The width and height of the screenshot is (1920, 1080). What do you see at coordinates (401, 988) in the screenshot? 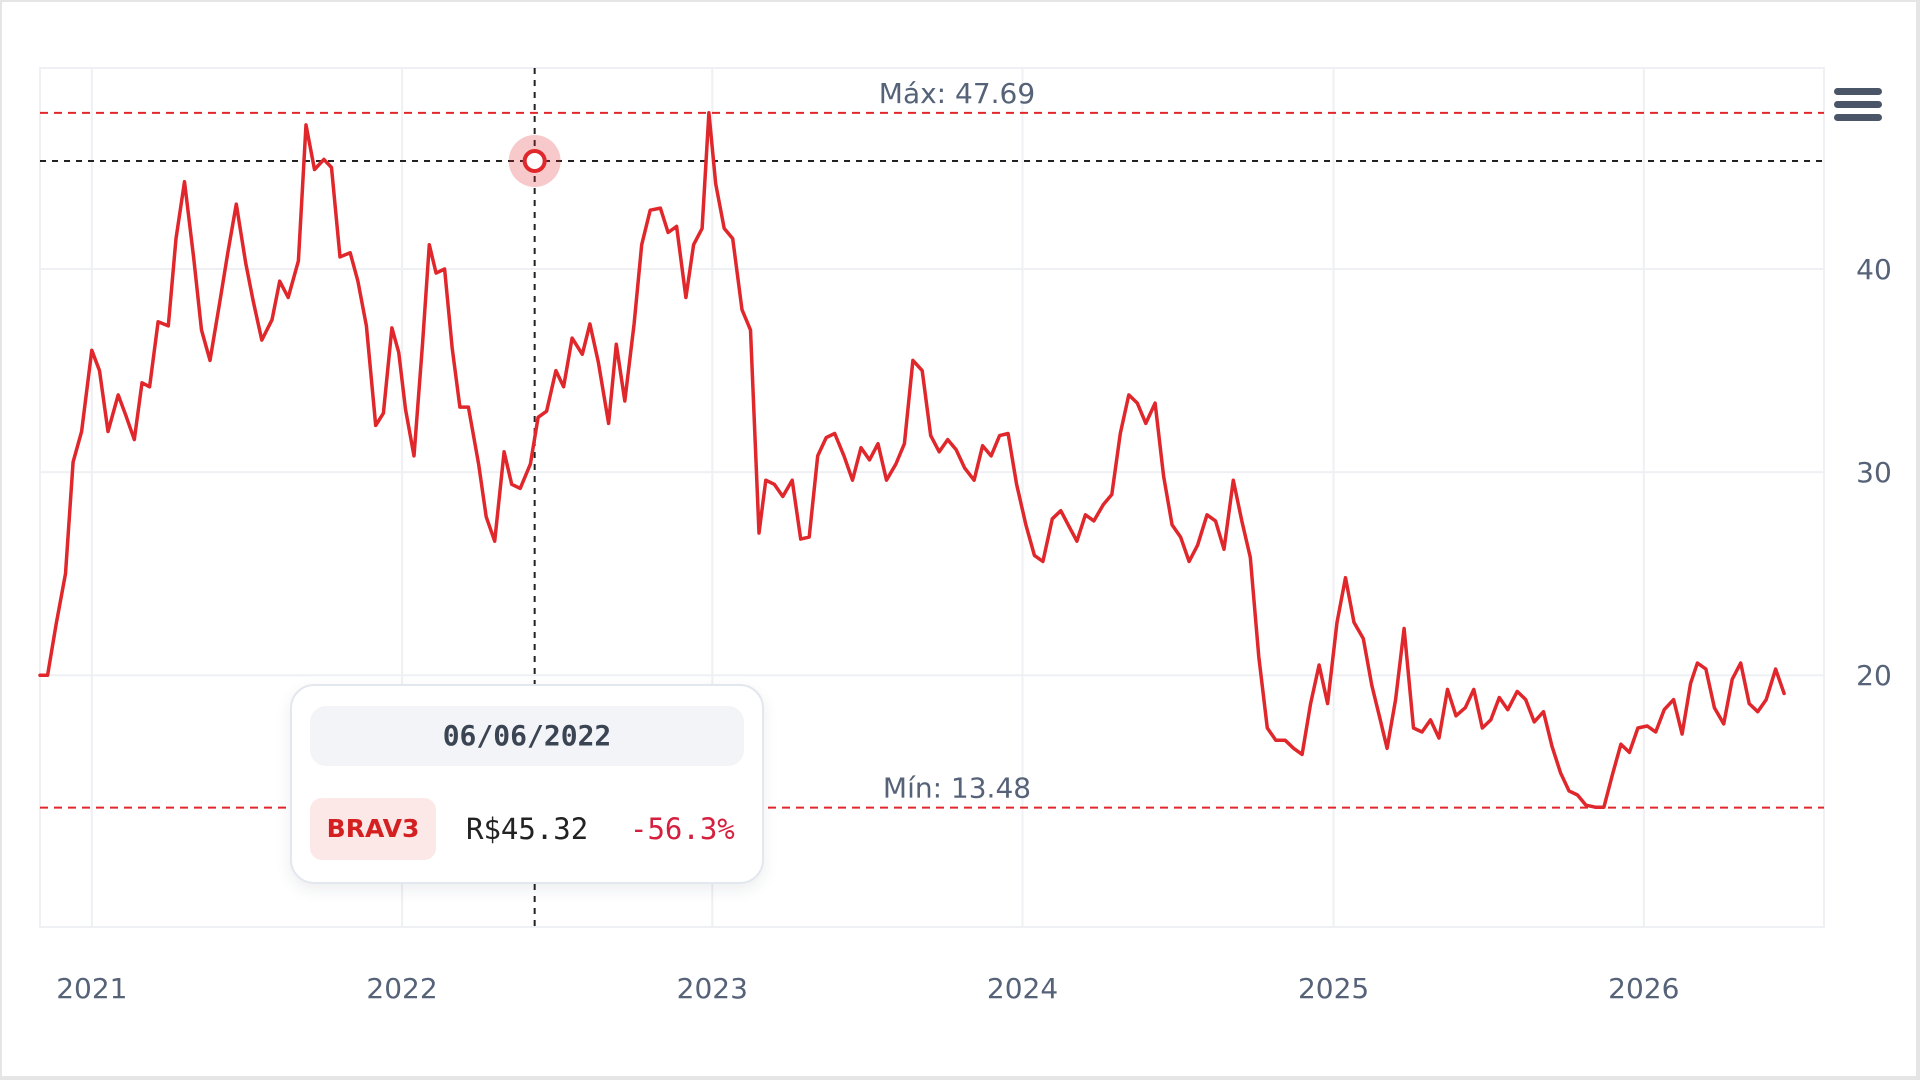
I see `x-tick-label: 2022` at bounding box center [401, 988].